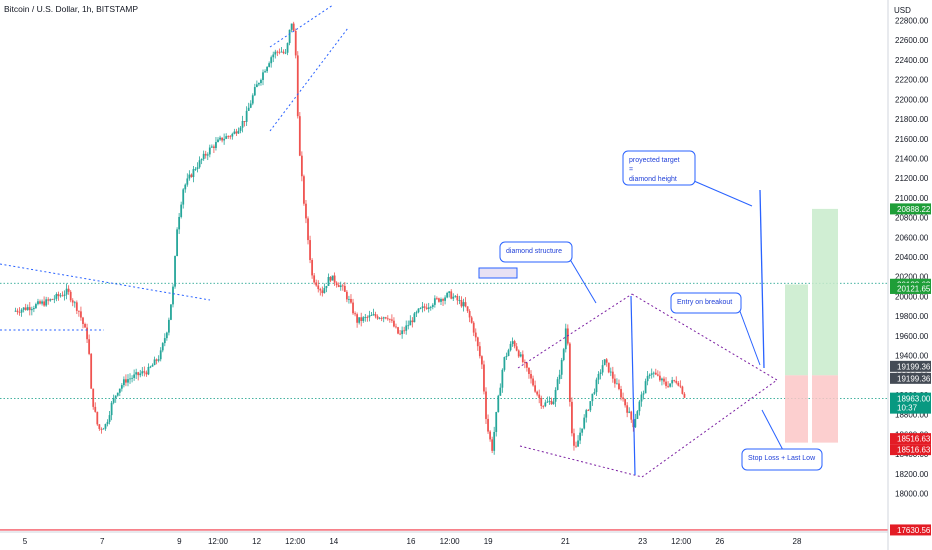  What do you see at coordinates (25, 541) in the screenshot?
I see `time-tick-label: 5` at bounding box center [25, 541].